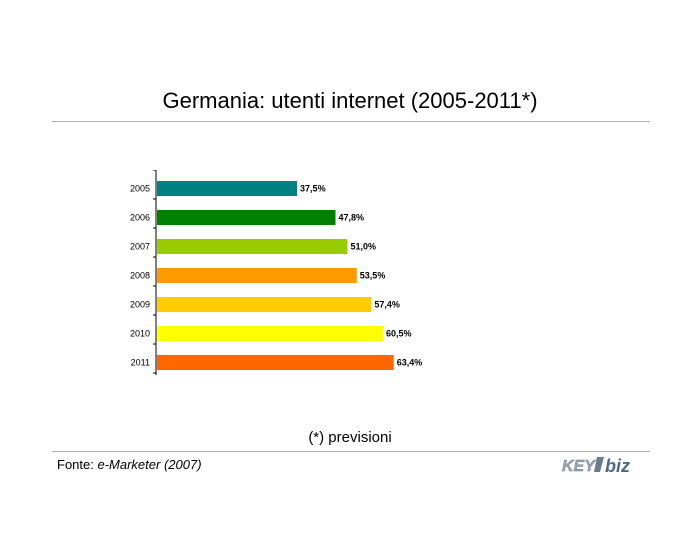 The image size is (700, 550). I want to click on key4biz-logo: KEY biz, so click(596, 466).